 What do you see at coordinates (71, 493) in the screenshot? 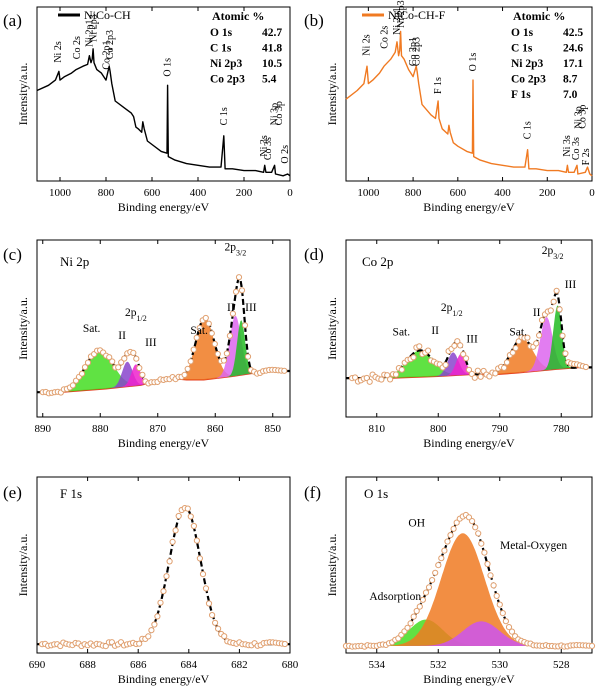
I see `element-label: F 1s` at bounding box center [71, 493].